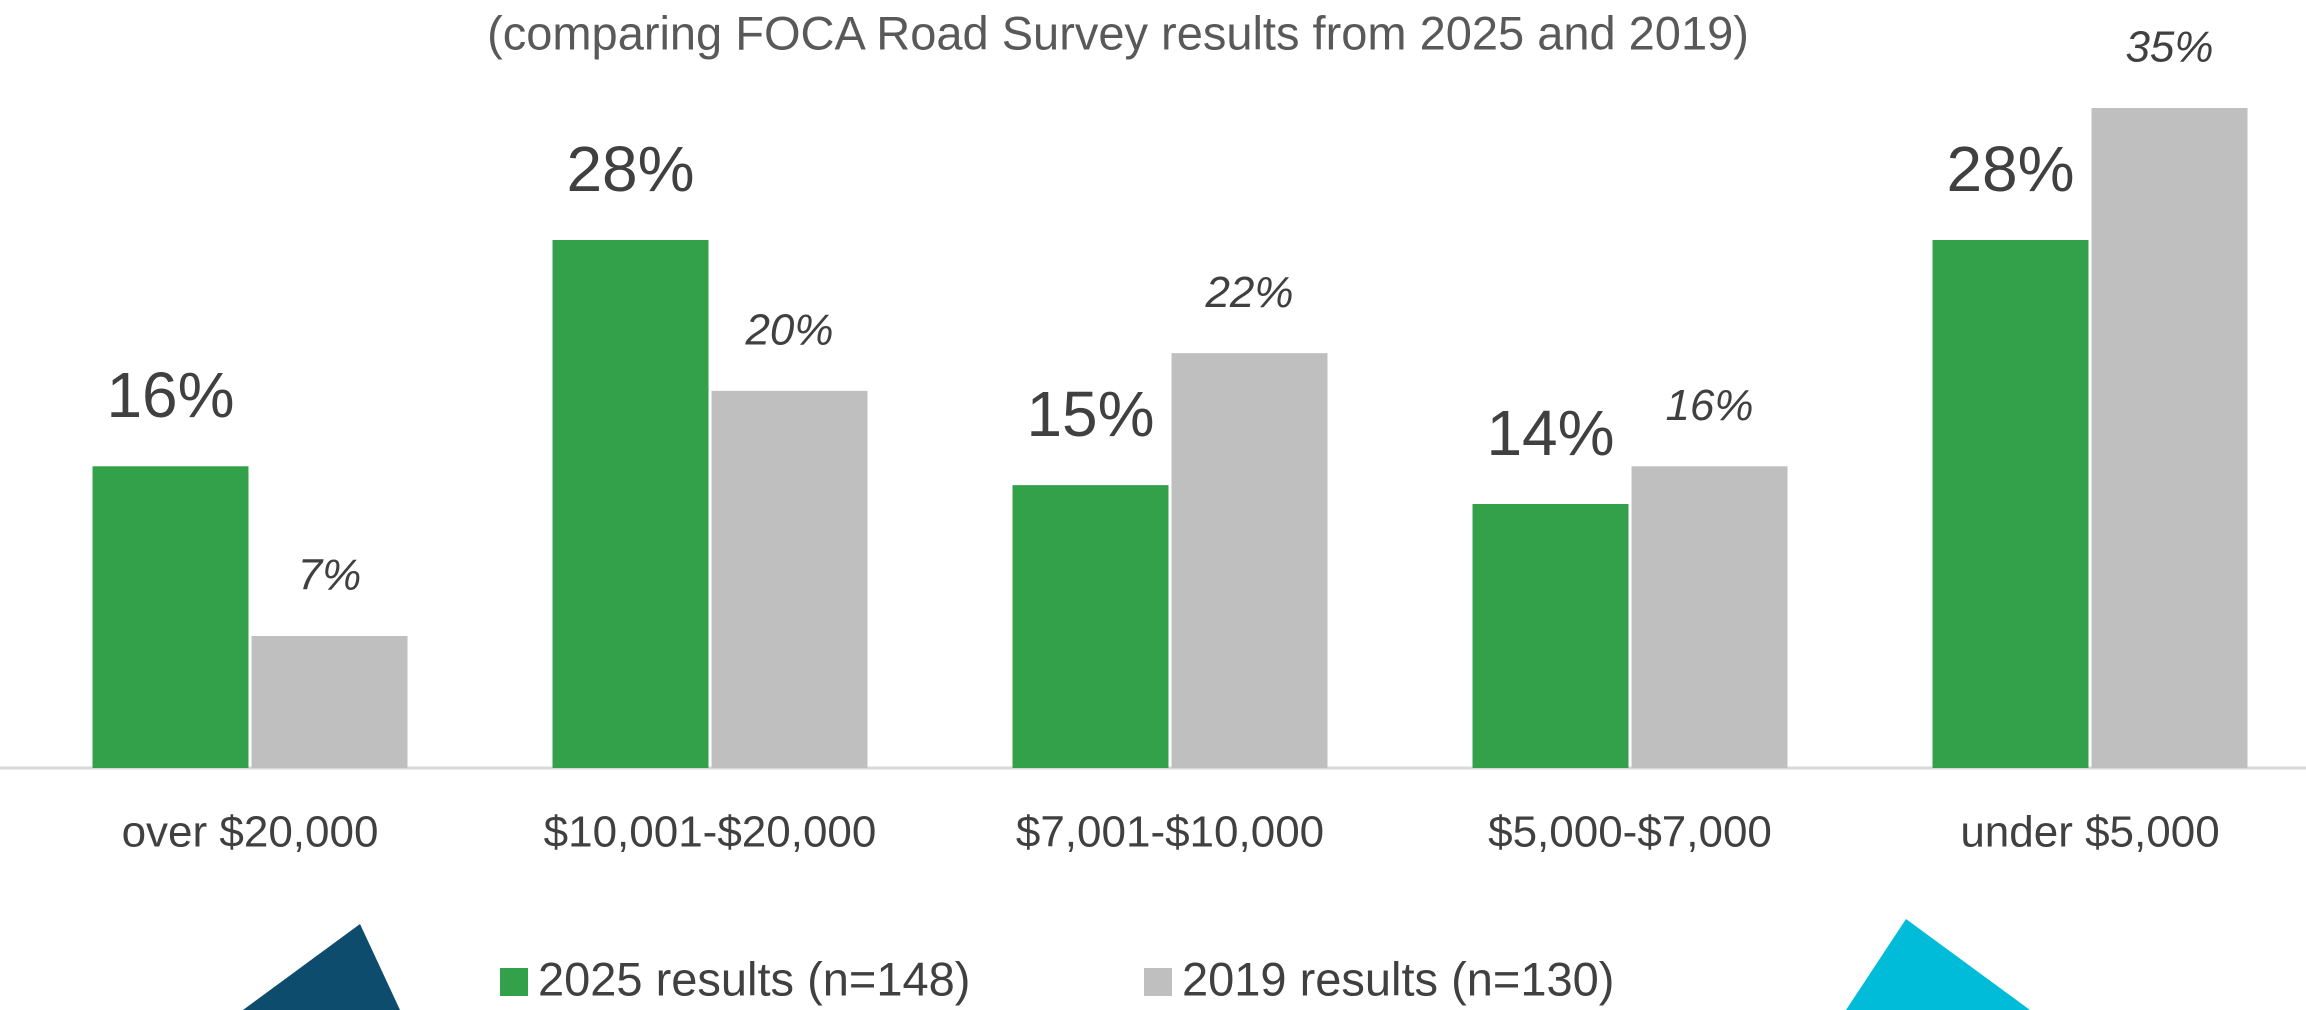  What do you see at coordinates (788, 329) in the screenshot?
I see `data-label: 20%` at bounding box center [788, 329].